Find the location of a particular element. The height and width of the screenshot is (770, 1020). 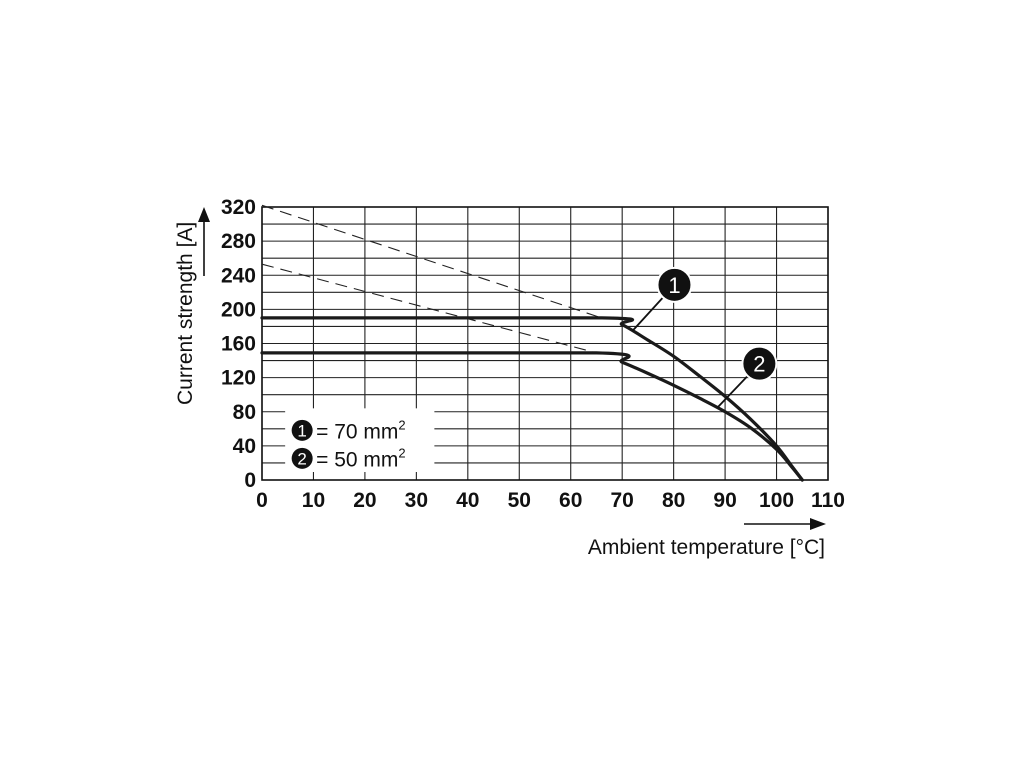

legend-badge-label-2: 2 is located at coordinates (301, 458).